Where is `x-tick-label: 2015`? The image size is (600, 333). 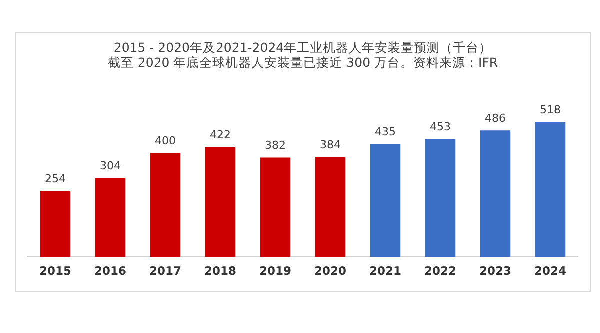
x-tick-label: 2015 is located at coordinates (55, 271).